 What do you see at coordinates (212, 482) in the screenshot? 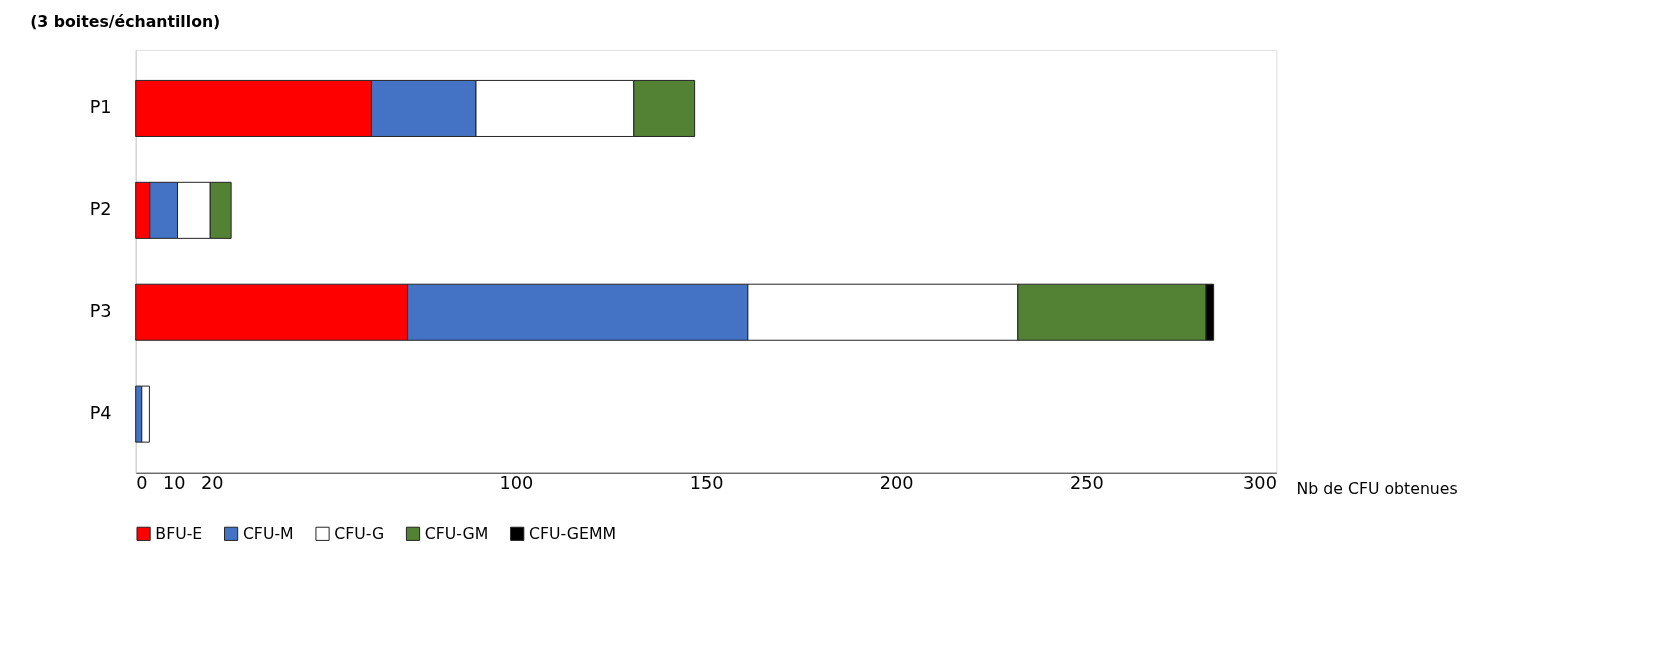
I see `x-tick-label: 20` at bounding box center [212, 482].